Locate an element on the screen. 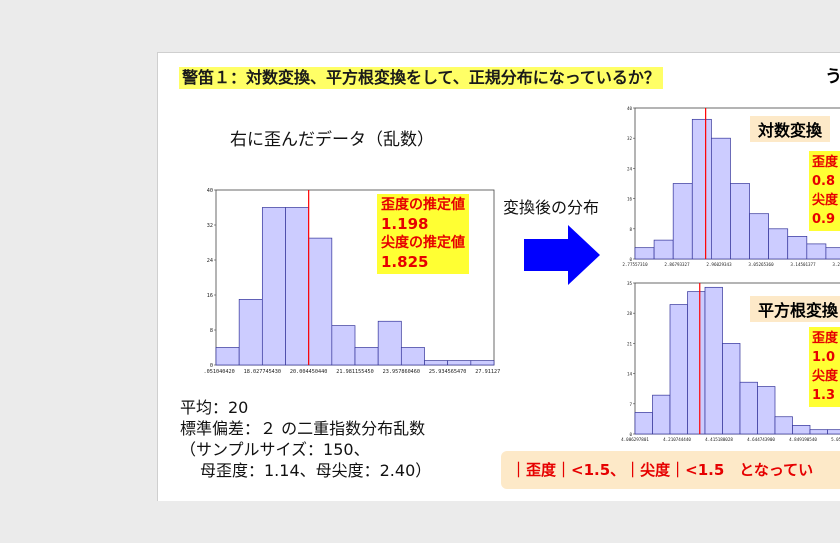 This screenshot has height=543, width=840. x-tick-label: 2.96029343 is located at coordinates (719, 264).